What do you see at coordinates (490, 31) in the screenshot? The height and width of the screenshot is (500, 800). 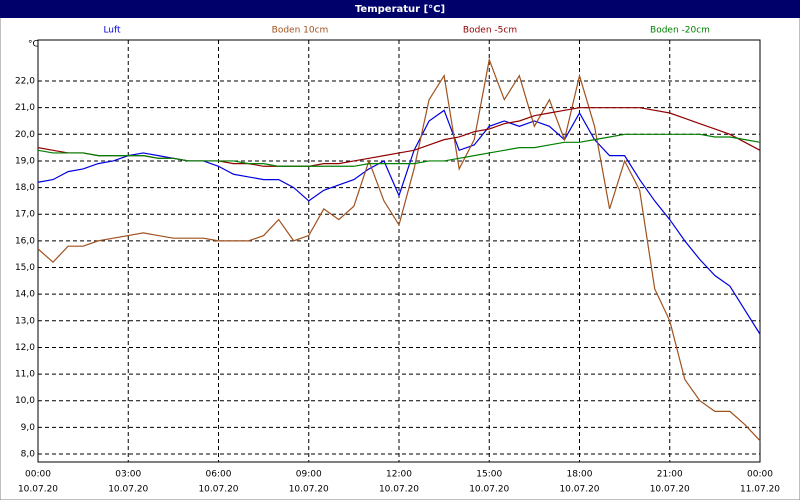 I see `legend-entry: Boden -5cm` at bounding box center [490, 31].